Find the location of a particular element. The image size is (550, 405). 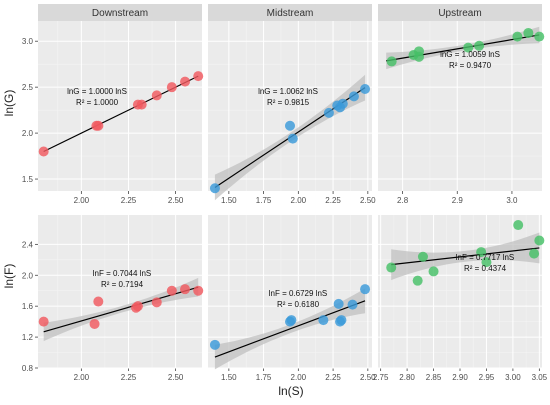

x-tick-label: 3.0 is located at coordinates (512, 200).